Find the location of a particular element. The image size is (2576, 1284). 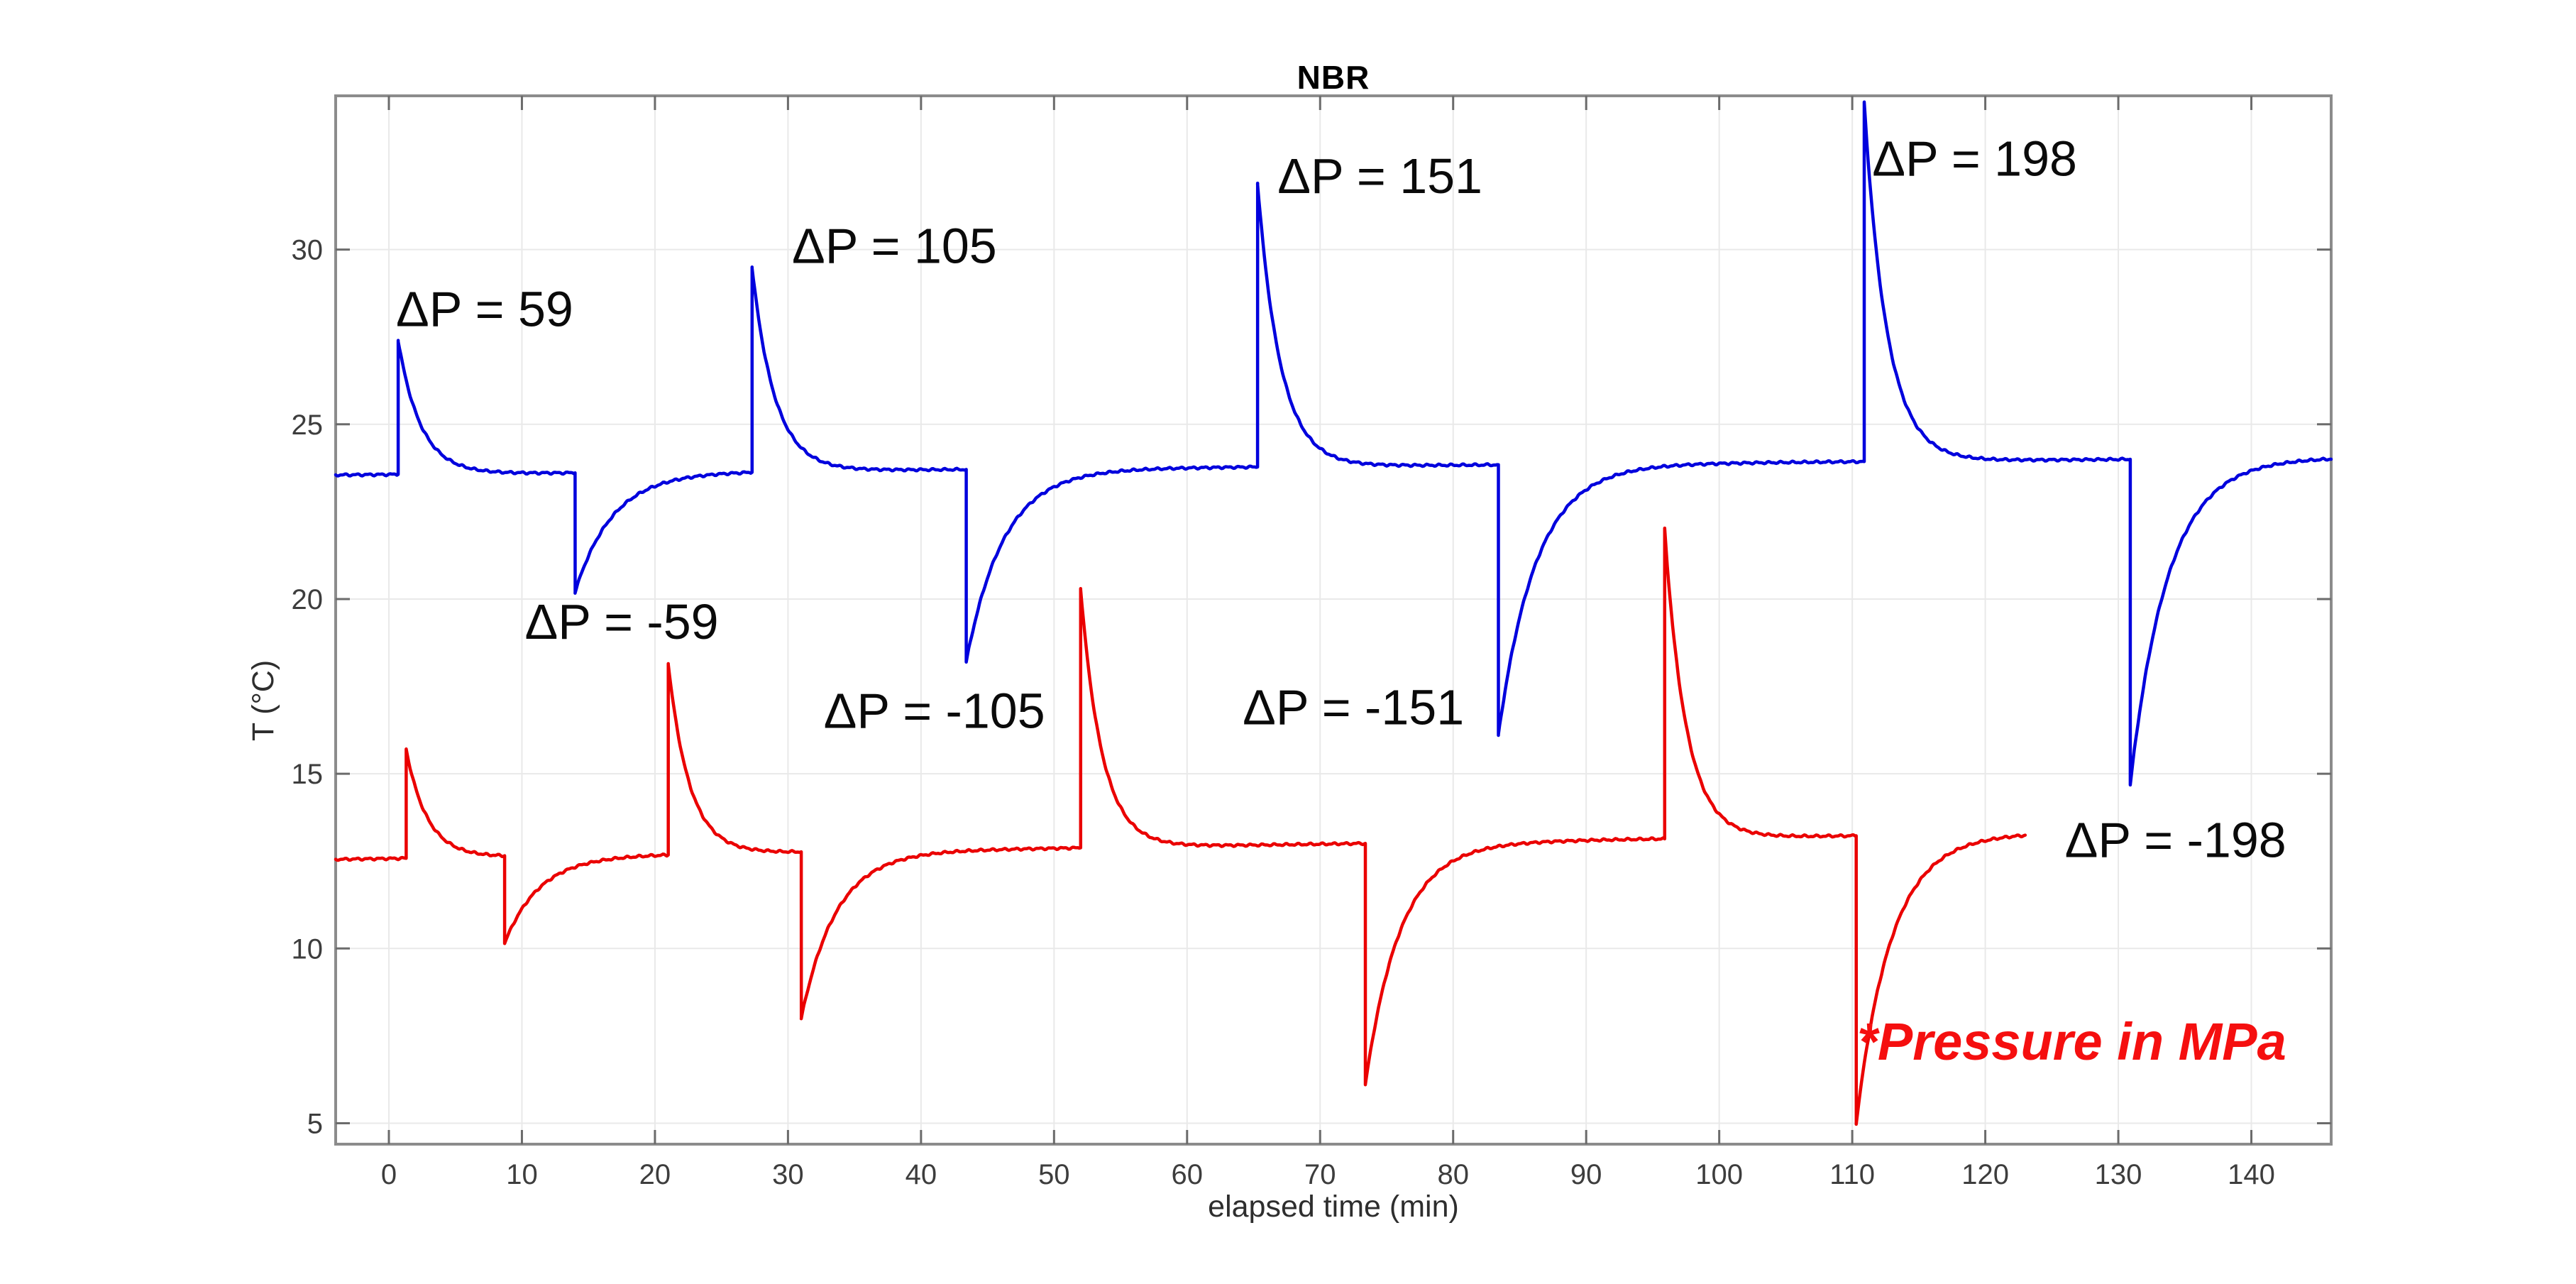

delta-p-annotation: ΔP = 59 is located at coordinates (484, 308).